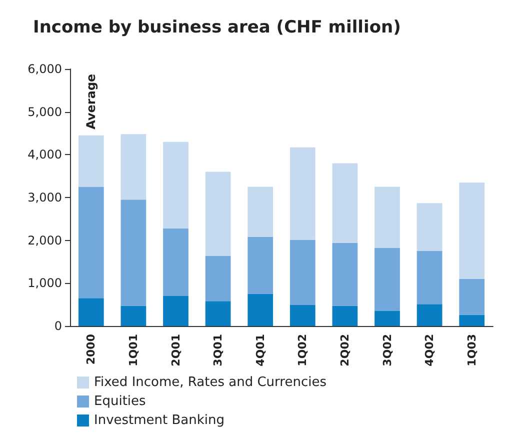 This screenshot has height=436, width=505. Describe the element at coordinates (45, 111) in the screenshot. I see `y-tick-label: 5,000` at that location.